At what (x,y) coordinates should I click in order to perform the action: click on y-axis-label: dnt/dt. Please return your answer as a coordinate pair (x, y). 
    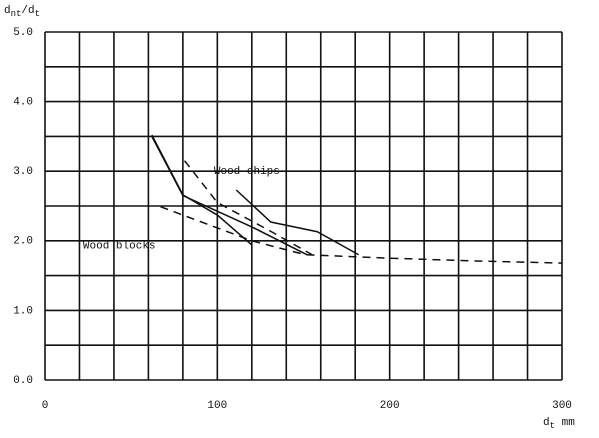
    Looking at the image, I should click on (22, 12).